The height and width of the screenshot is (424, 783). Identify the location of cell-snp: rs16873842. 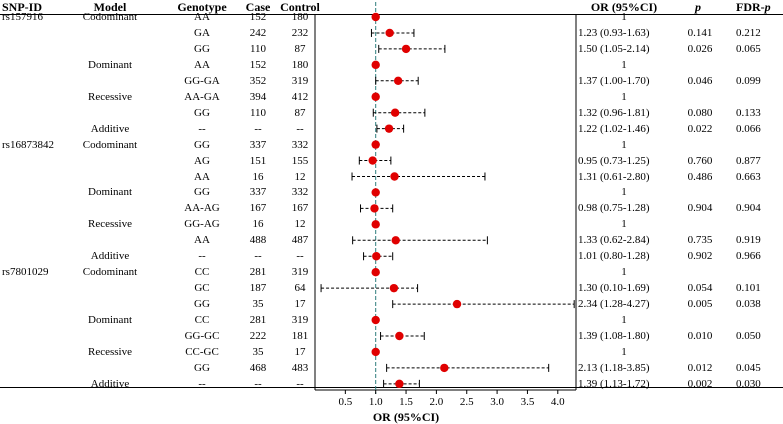
(28, 144).